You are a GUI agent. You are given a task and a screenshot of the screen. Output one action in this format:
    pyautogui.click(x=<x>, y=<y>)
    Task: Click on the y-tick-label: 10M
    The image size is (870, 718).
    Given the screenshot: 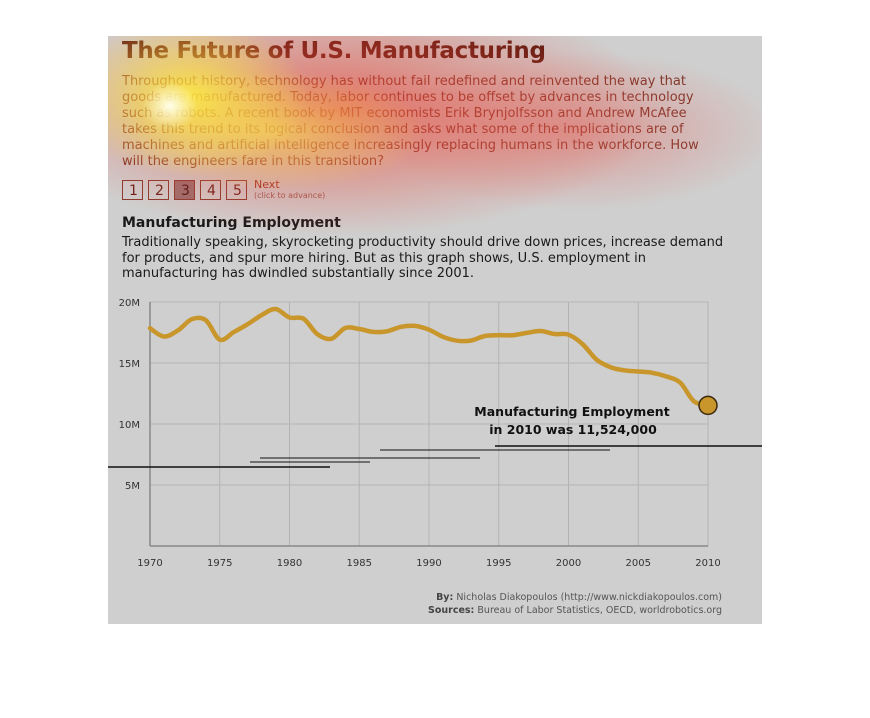 What is the action you would take?
    pyautogui.click(x=129, y=425)
    